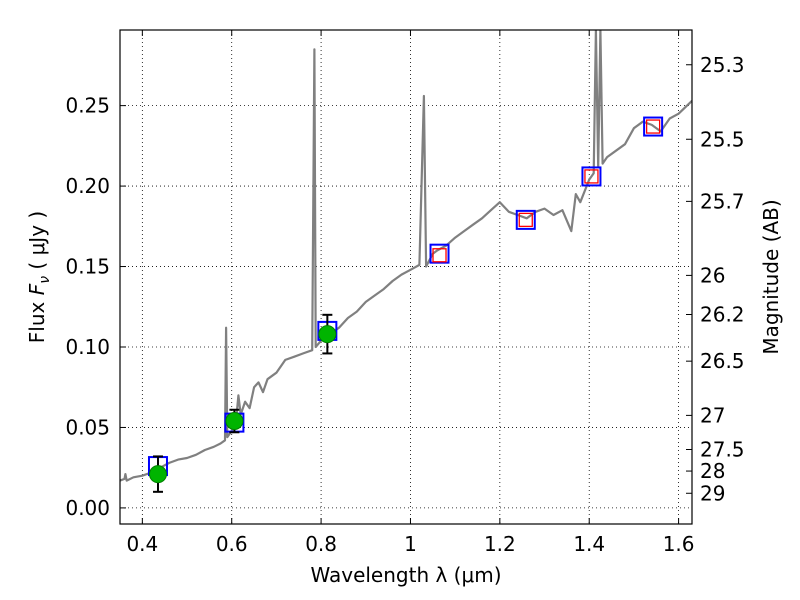 Image resolution: width=800 pixels, height=600 pixels. What do you see at coordinates (87, 347) in the screenshot?
I see `y-tick-label: 0.10` at bounding box center [87, 347].